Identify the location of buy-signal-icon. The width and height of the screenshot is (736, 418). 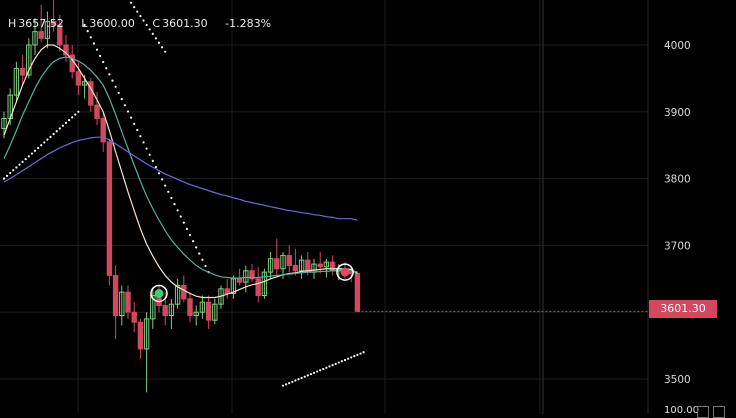
(159, 293).